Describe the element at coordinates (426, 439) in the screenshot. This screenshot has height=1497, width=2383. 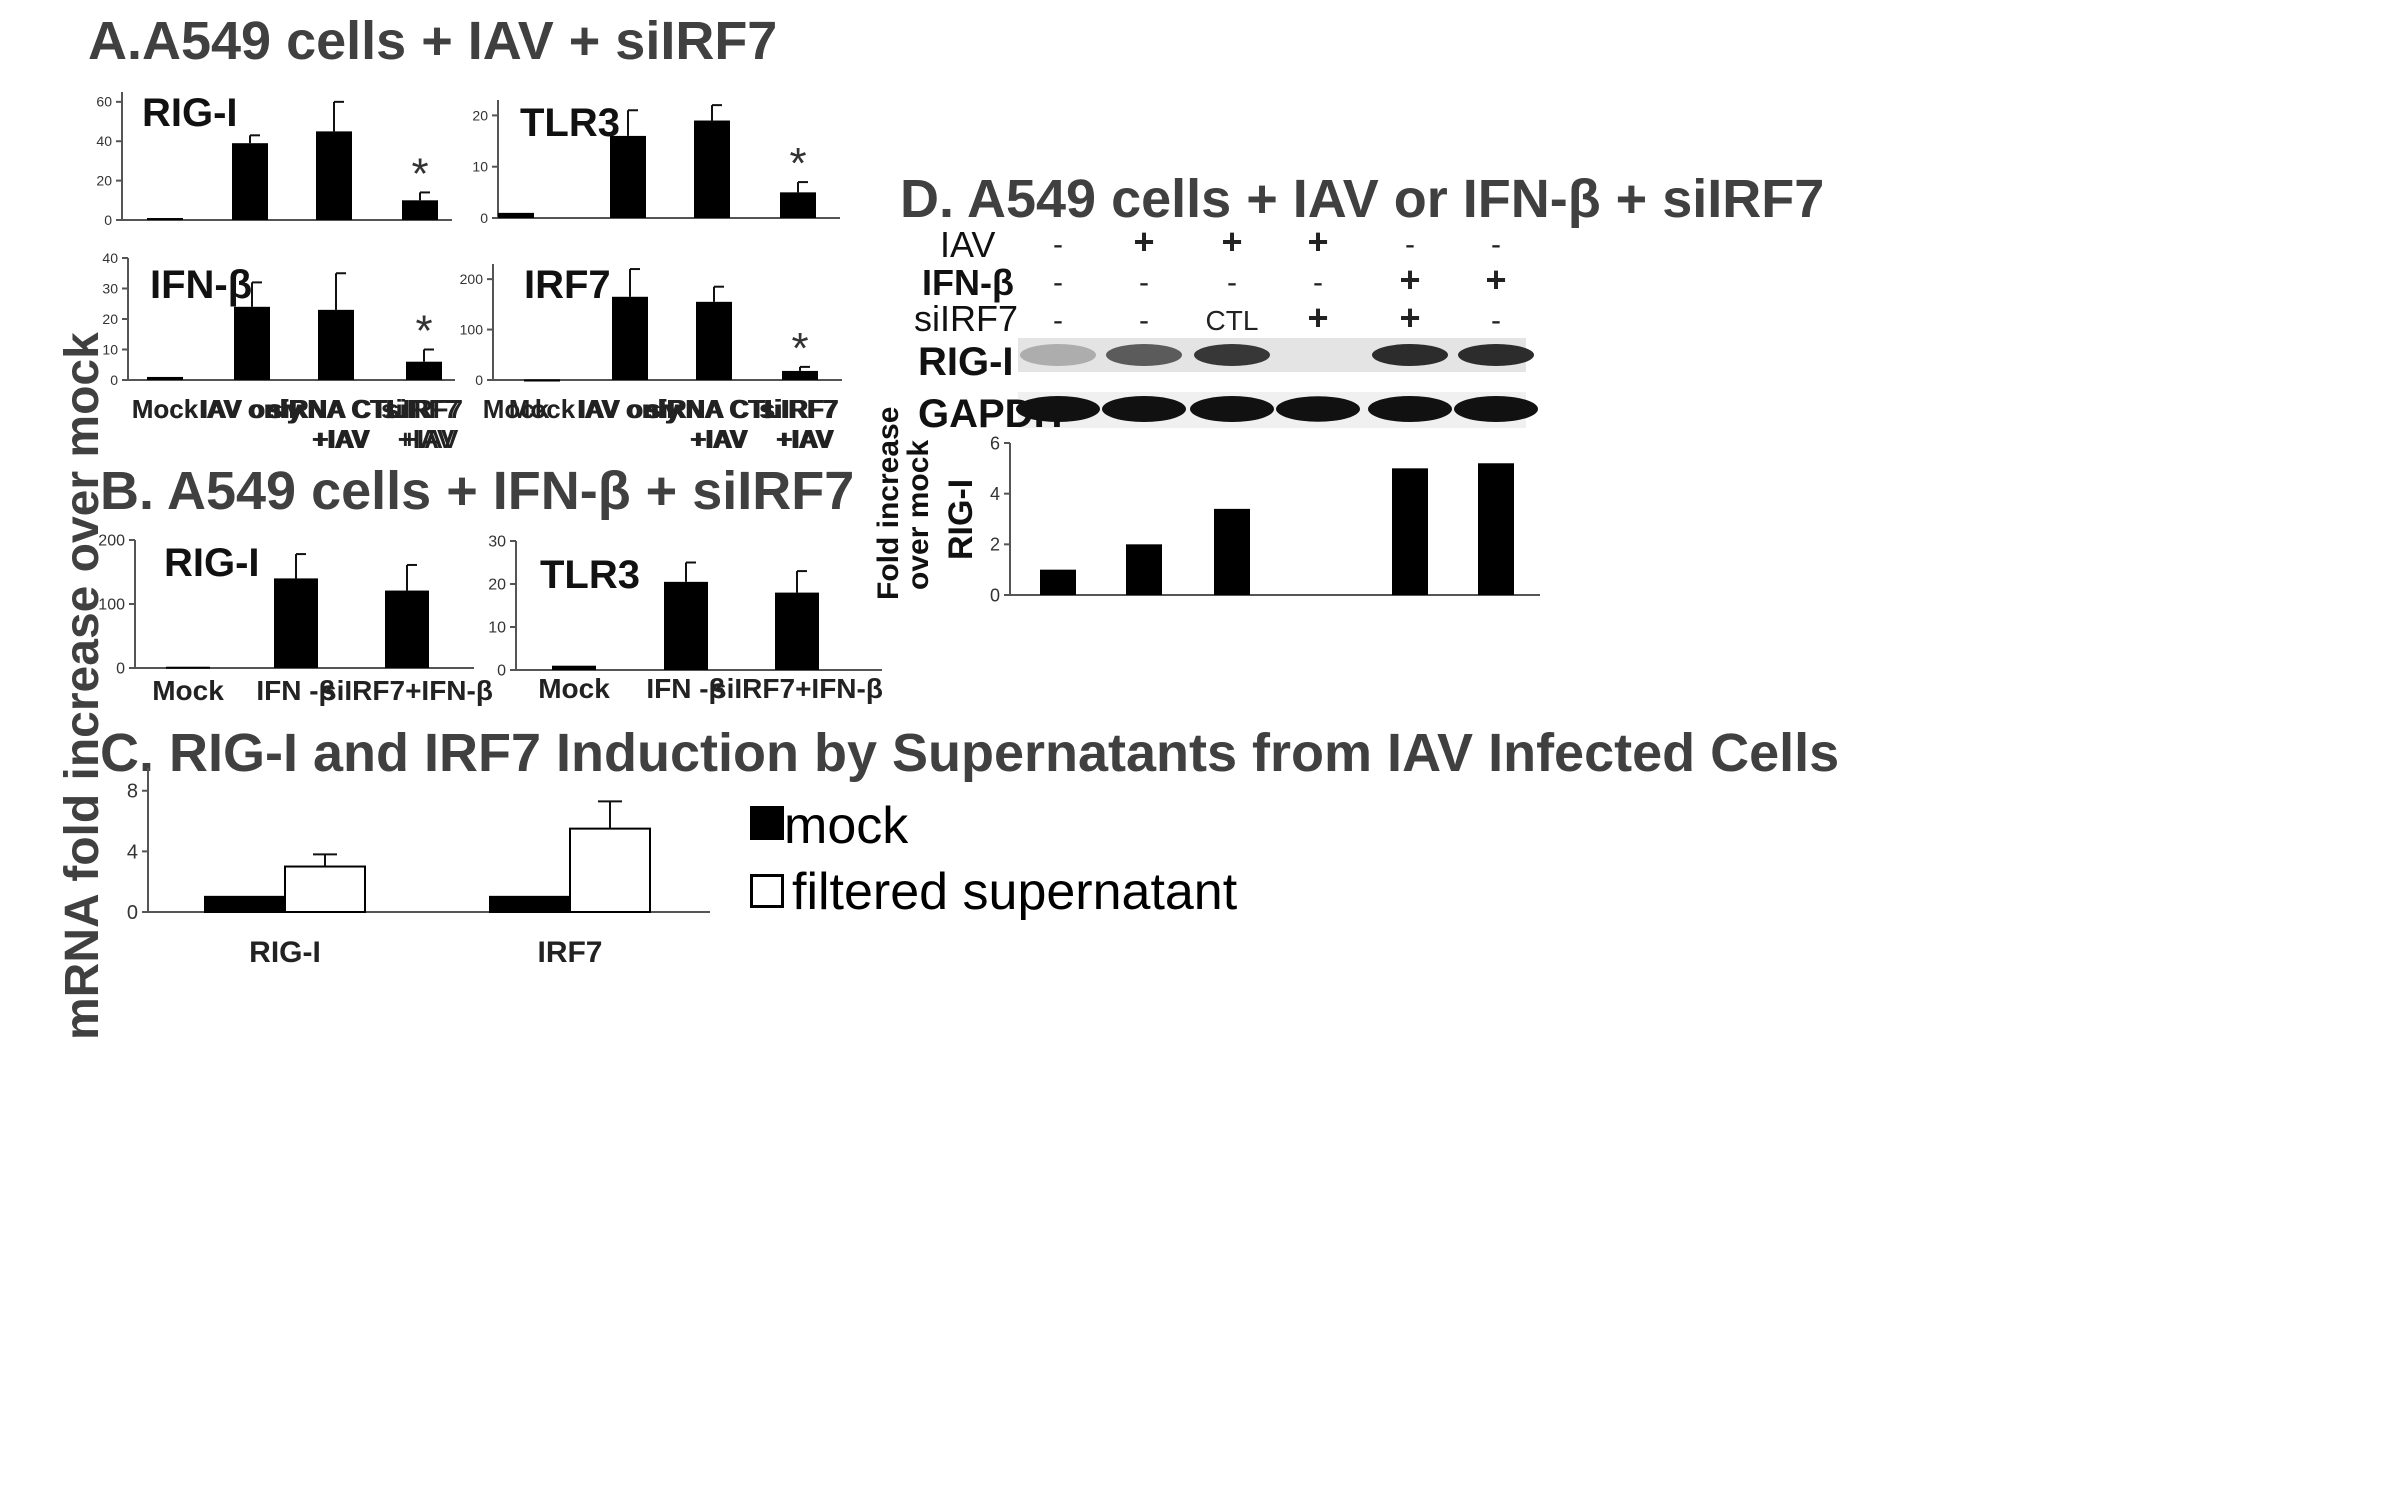
I see `A-RIGI-category-label-line2: +IAV` at that location.